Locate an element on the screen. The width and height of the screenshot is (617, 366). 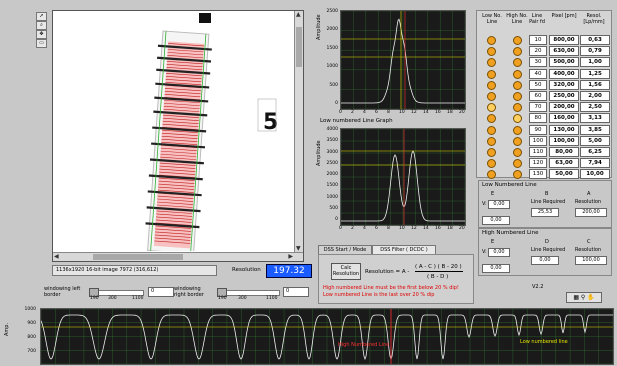
pixel-cell: 800,00 is located at coordinates (564, 40).